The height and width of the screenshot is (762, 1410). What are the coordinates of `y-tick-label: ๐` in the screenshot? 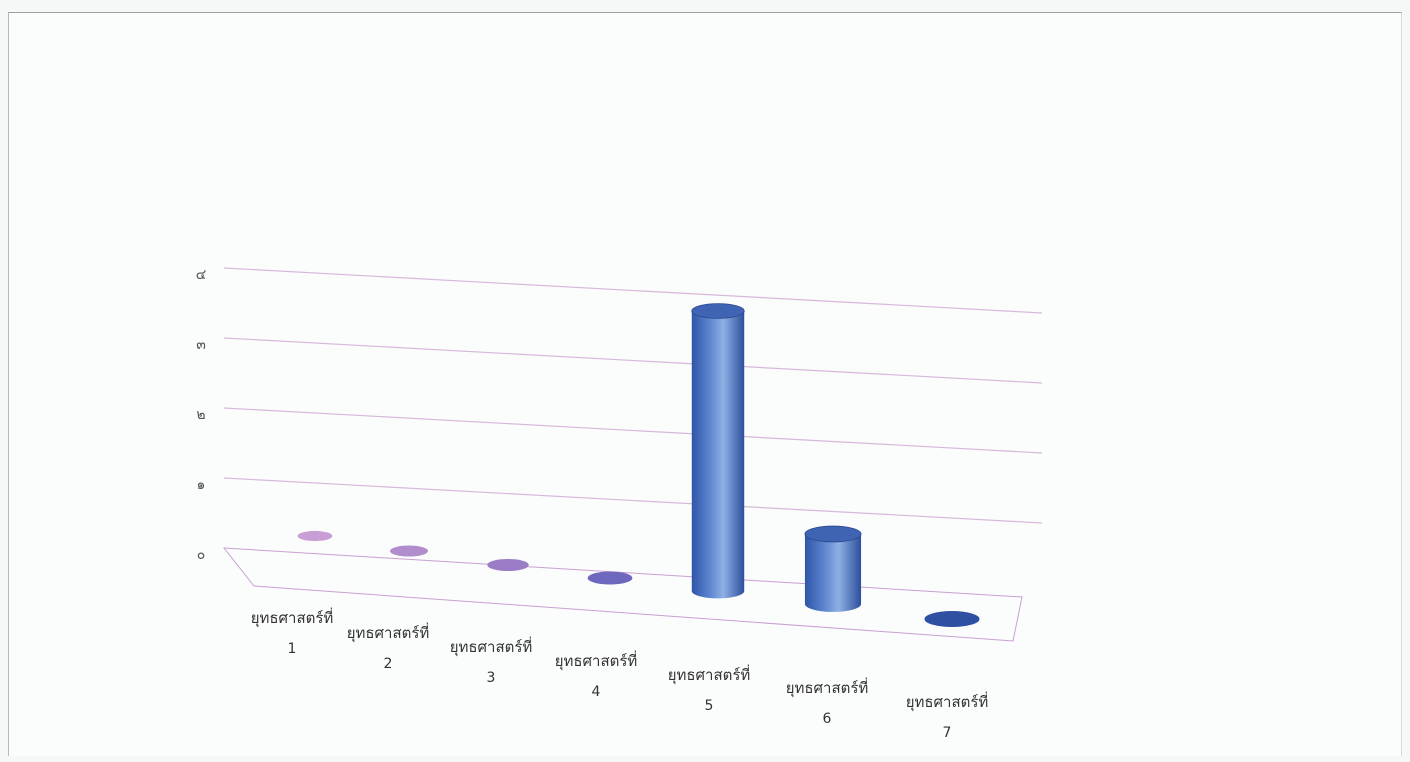 It's located at (201, 555).